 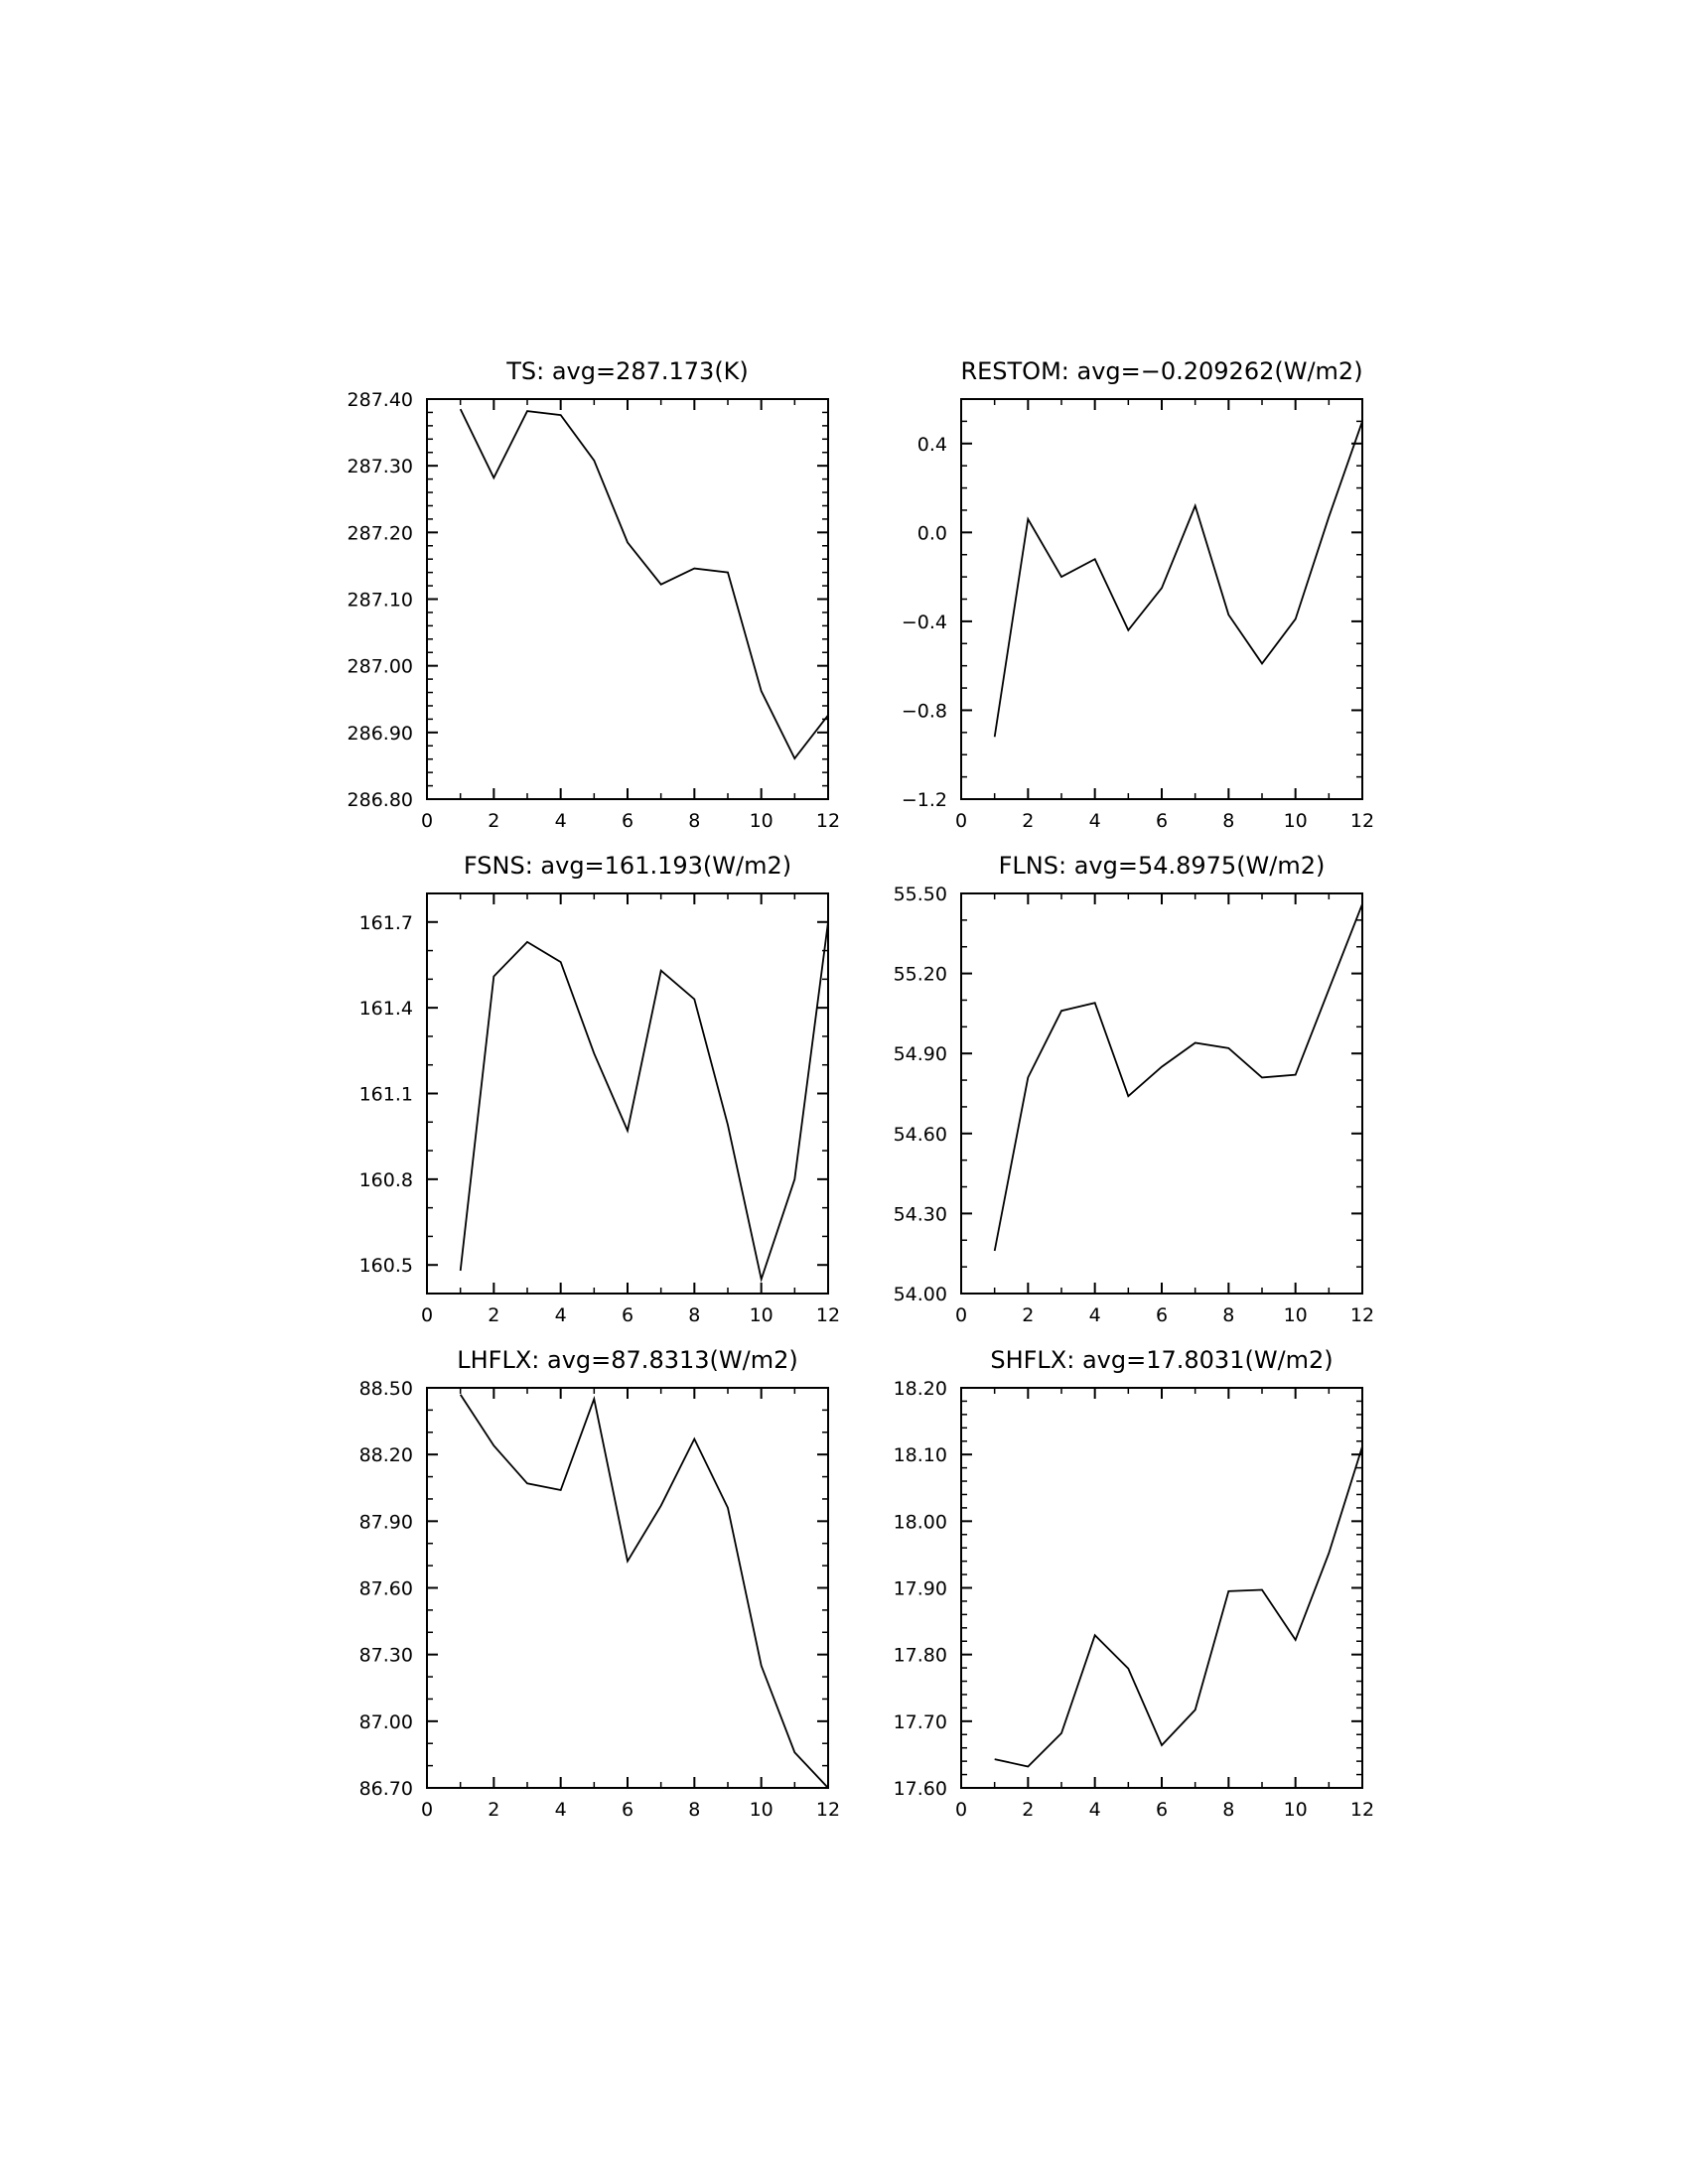 What do you see at coordinates (627, 866) in the screenshot?
I see `chart-title: FSNS: avg=161.193(W/m2)` at bounding box center [627, 866].